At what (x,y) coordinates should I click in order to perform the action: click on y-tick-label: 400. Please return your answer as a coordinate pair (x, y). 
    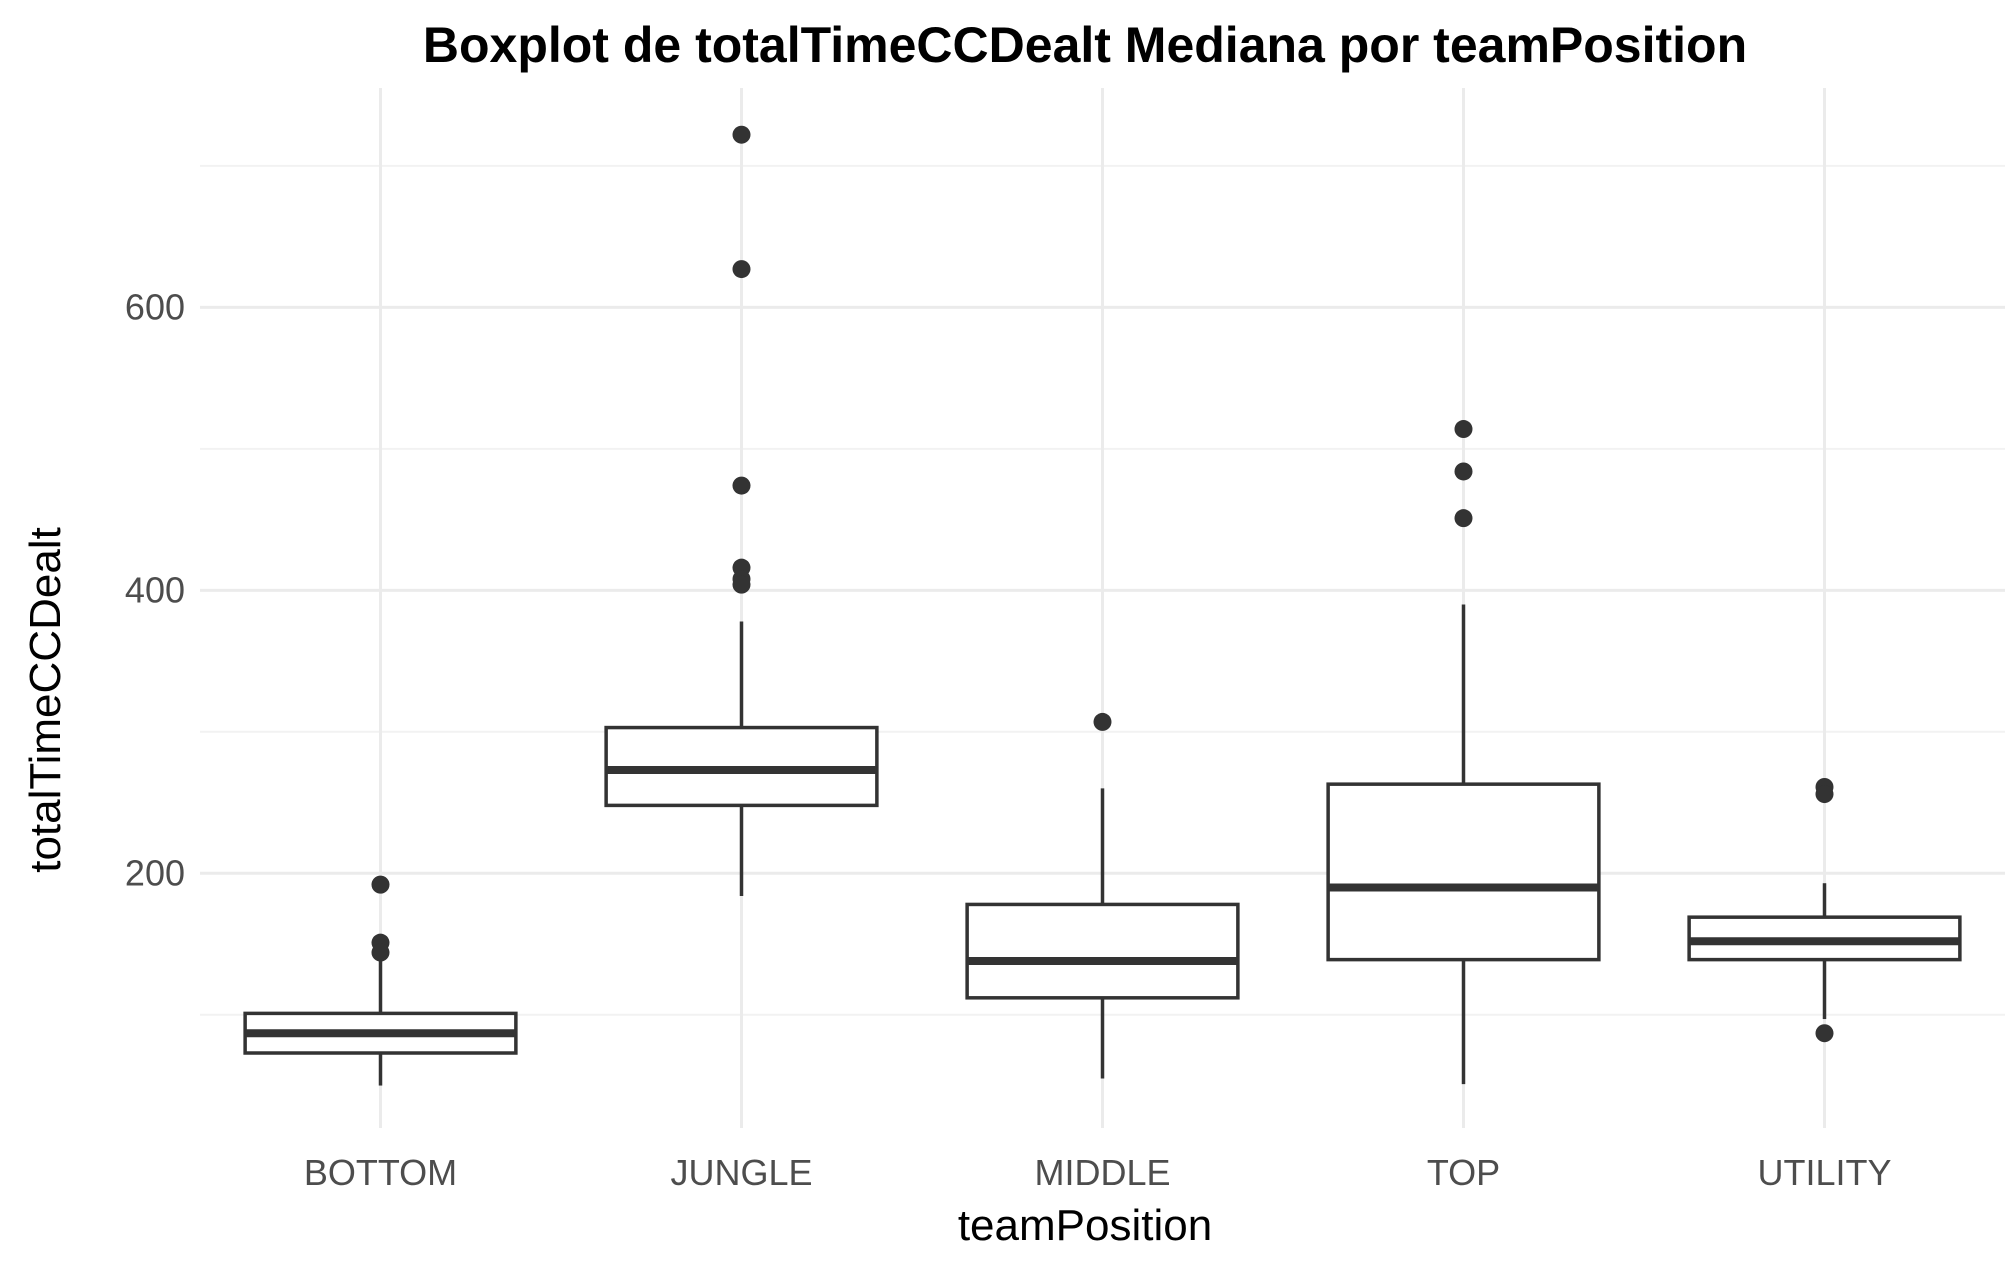
    Looking at the image, I should click on (155, 589).